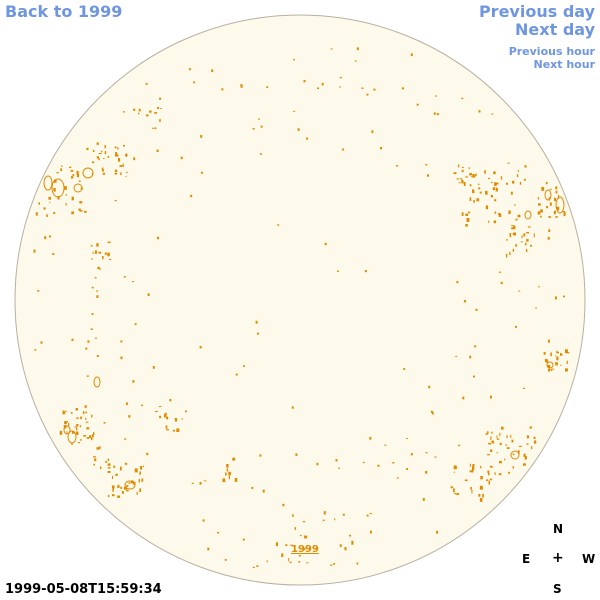  What do you see at coordinates (536, 11) in the screenshot?
I see `previous-day-link: Previous day` at bounding box center [536, 11].